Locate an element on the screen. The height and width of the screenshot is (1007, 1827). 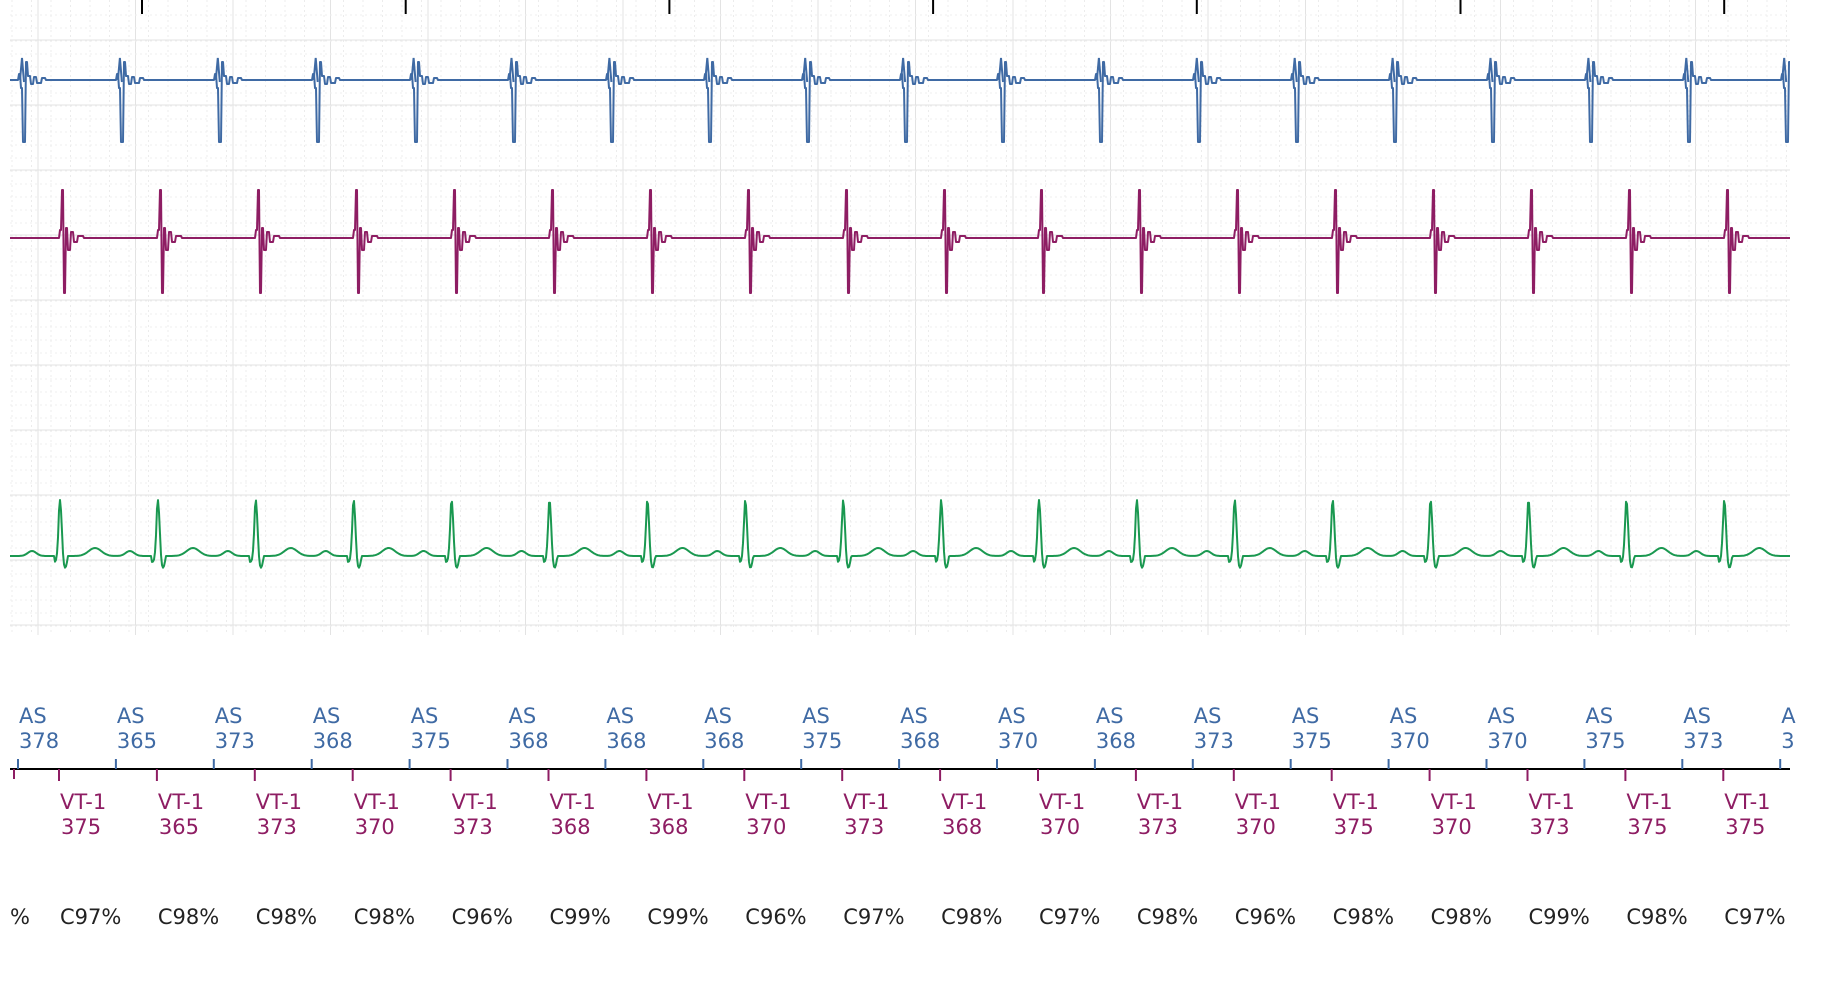
ventricular-egm-trace is located at coordinates (900, 241).